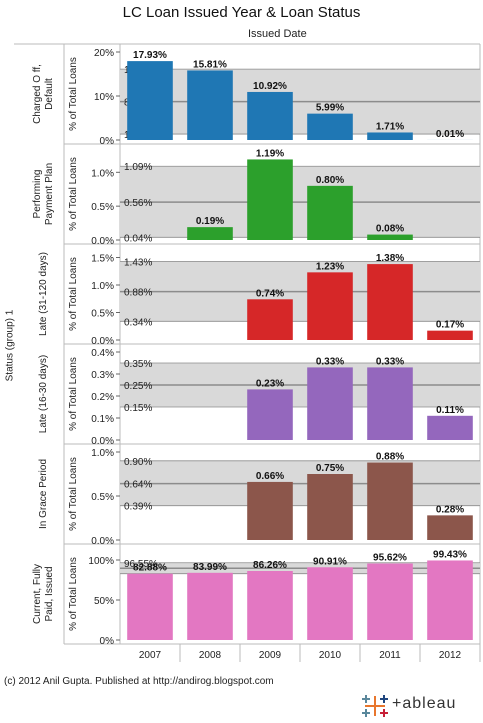 This screenshot has width=483, height=723. Describe the element at coordinates (37, 594) in the screenshot. I see `status-label: Current, Fully` at that location.